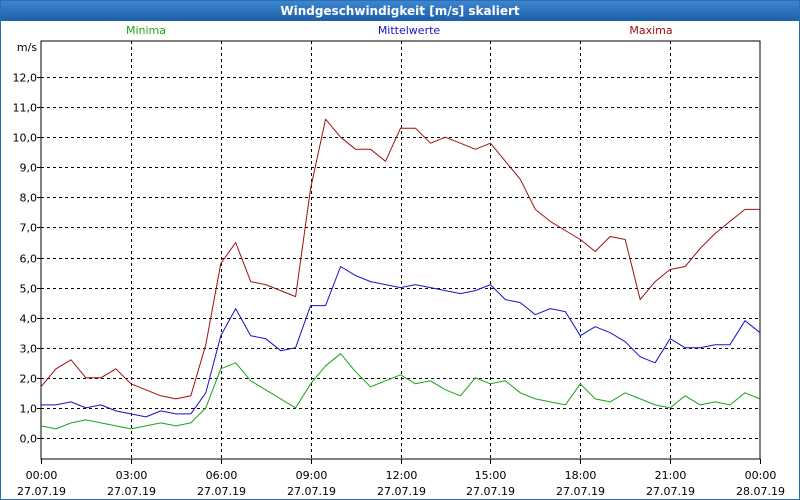  Describe the element at coordinates (29, 289) in the screenshot. I see `y-tick-label: 5,0` at that location.